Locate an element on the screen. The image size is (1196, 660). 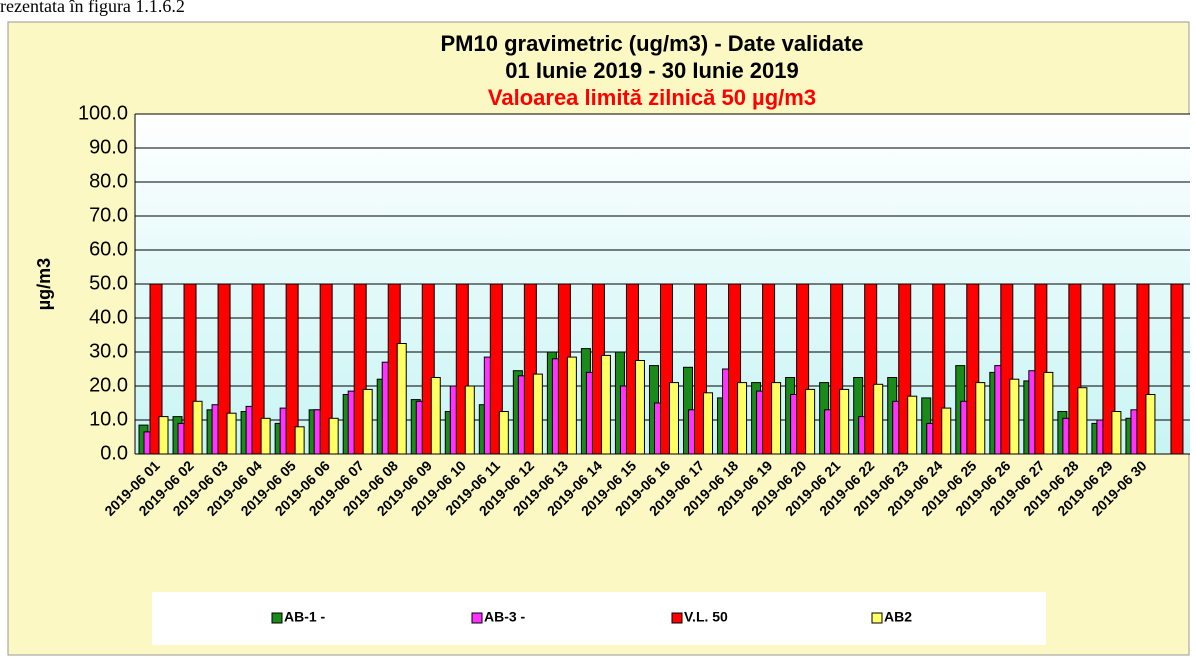
chart-title: PM10 gravimetric (ug/m3) - Date validate is located at coordinates (651, 43).